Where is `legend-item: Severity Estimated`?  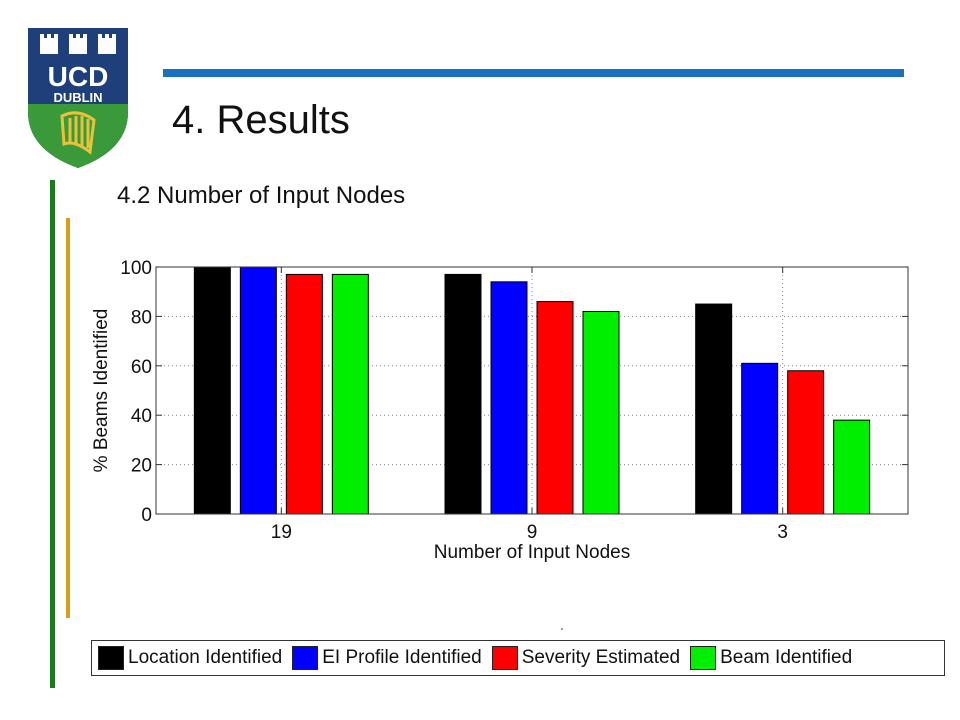 legend-item: Severity Estimated is located at coordinates (586, 658).